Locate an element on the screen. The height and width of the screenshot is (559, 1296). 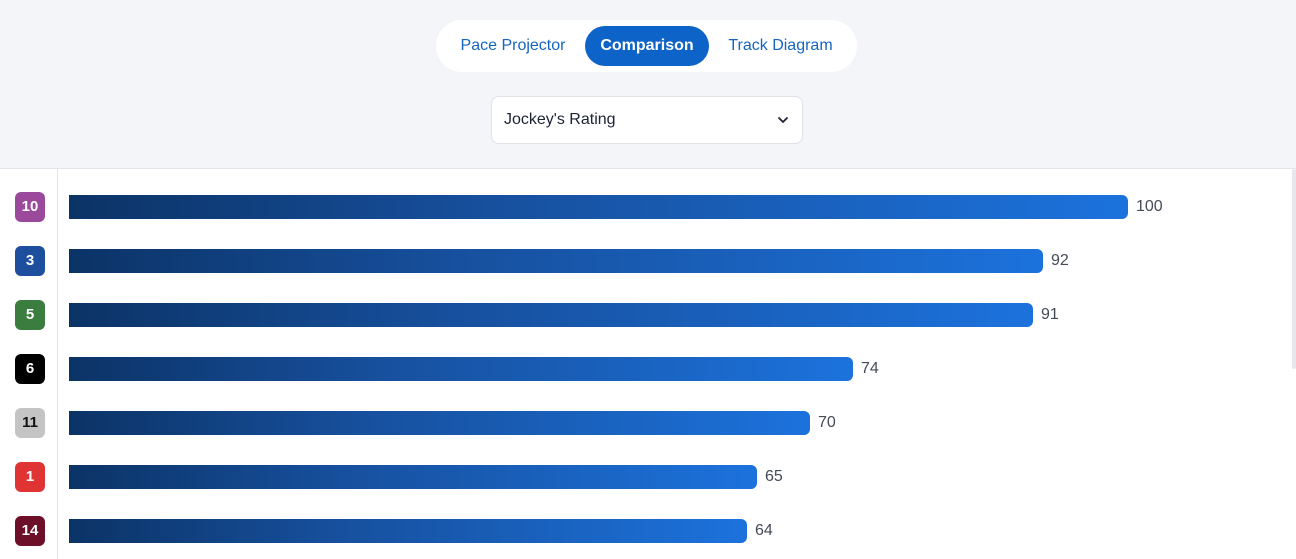
bar-value-label: 91 is located at coordinates (1050, 314).